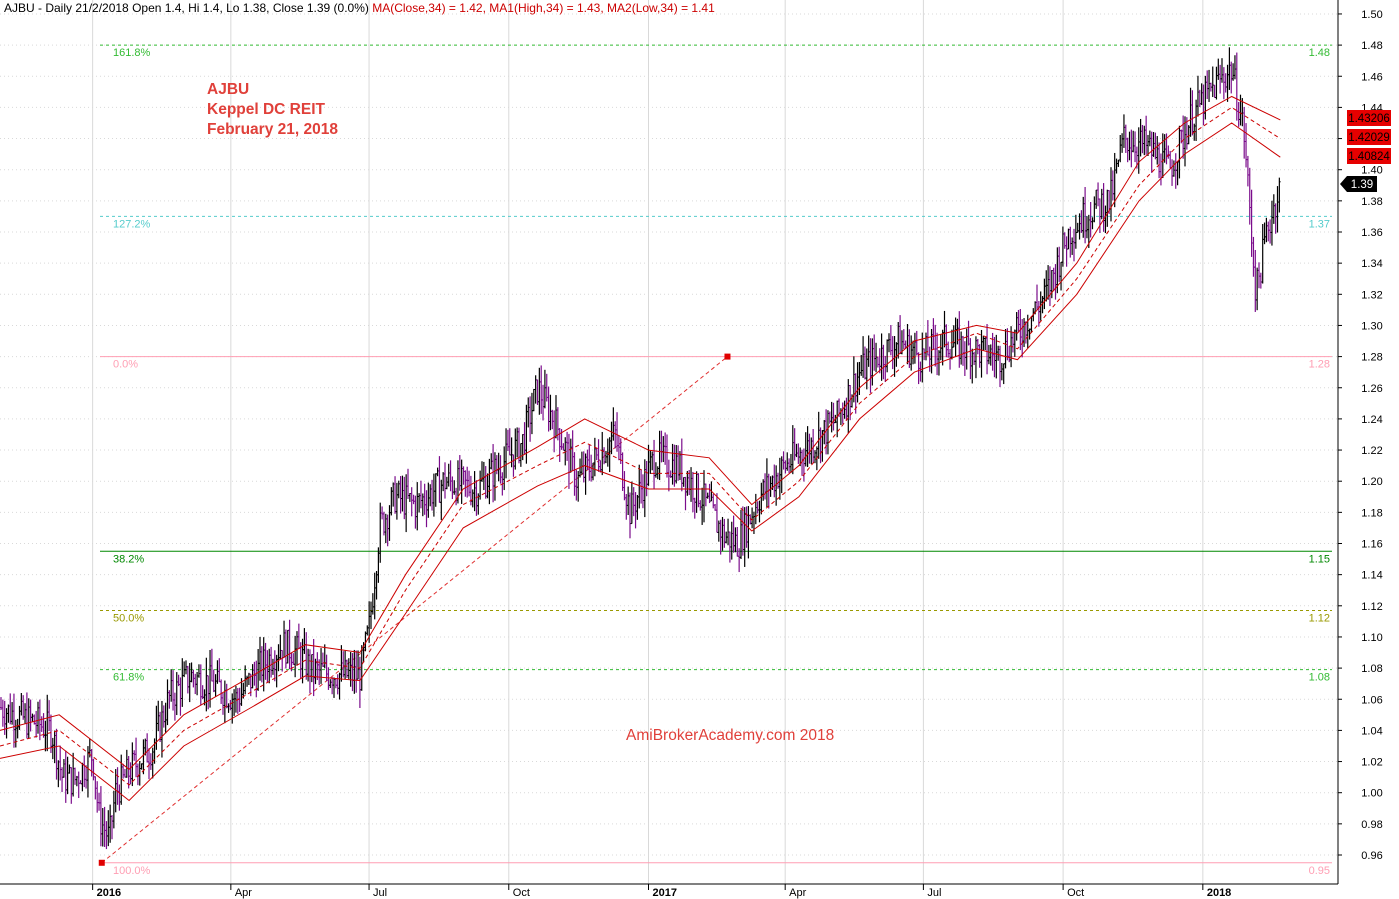  What do you see at coordinates (730, 735) in the screenshot?
I see `watermark-text: AmiBrokerAcademy.com 2018` at bounding box center [730, 735].